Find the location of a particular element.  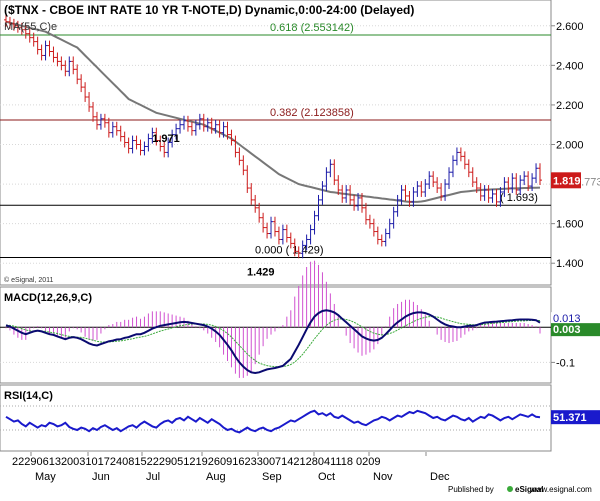

x-month-label: Oct is located at coordinates (326, 477).